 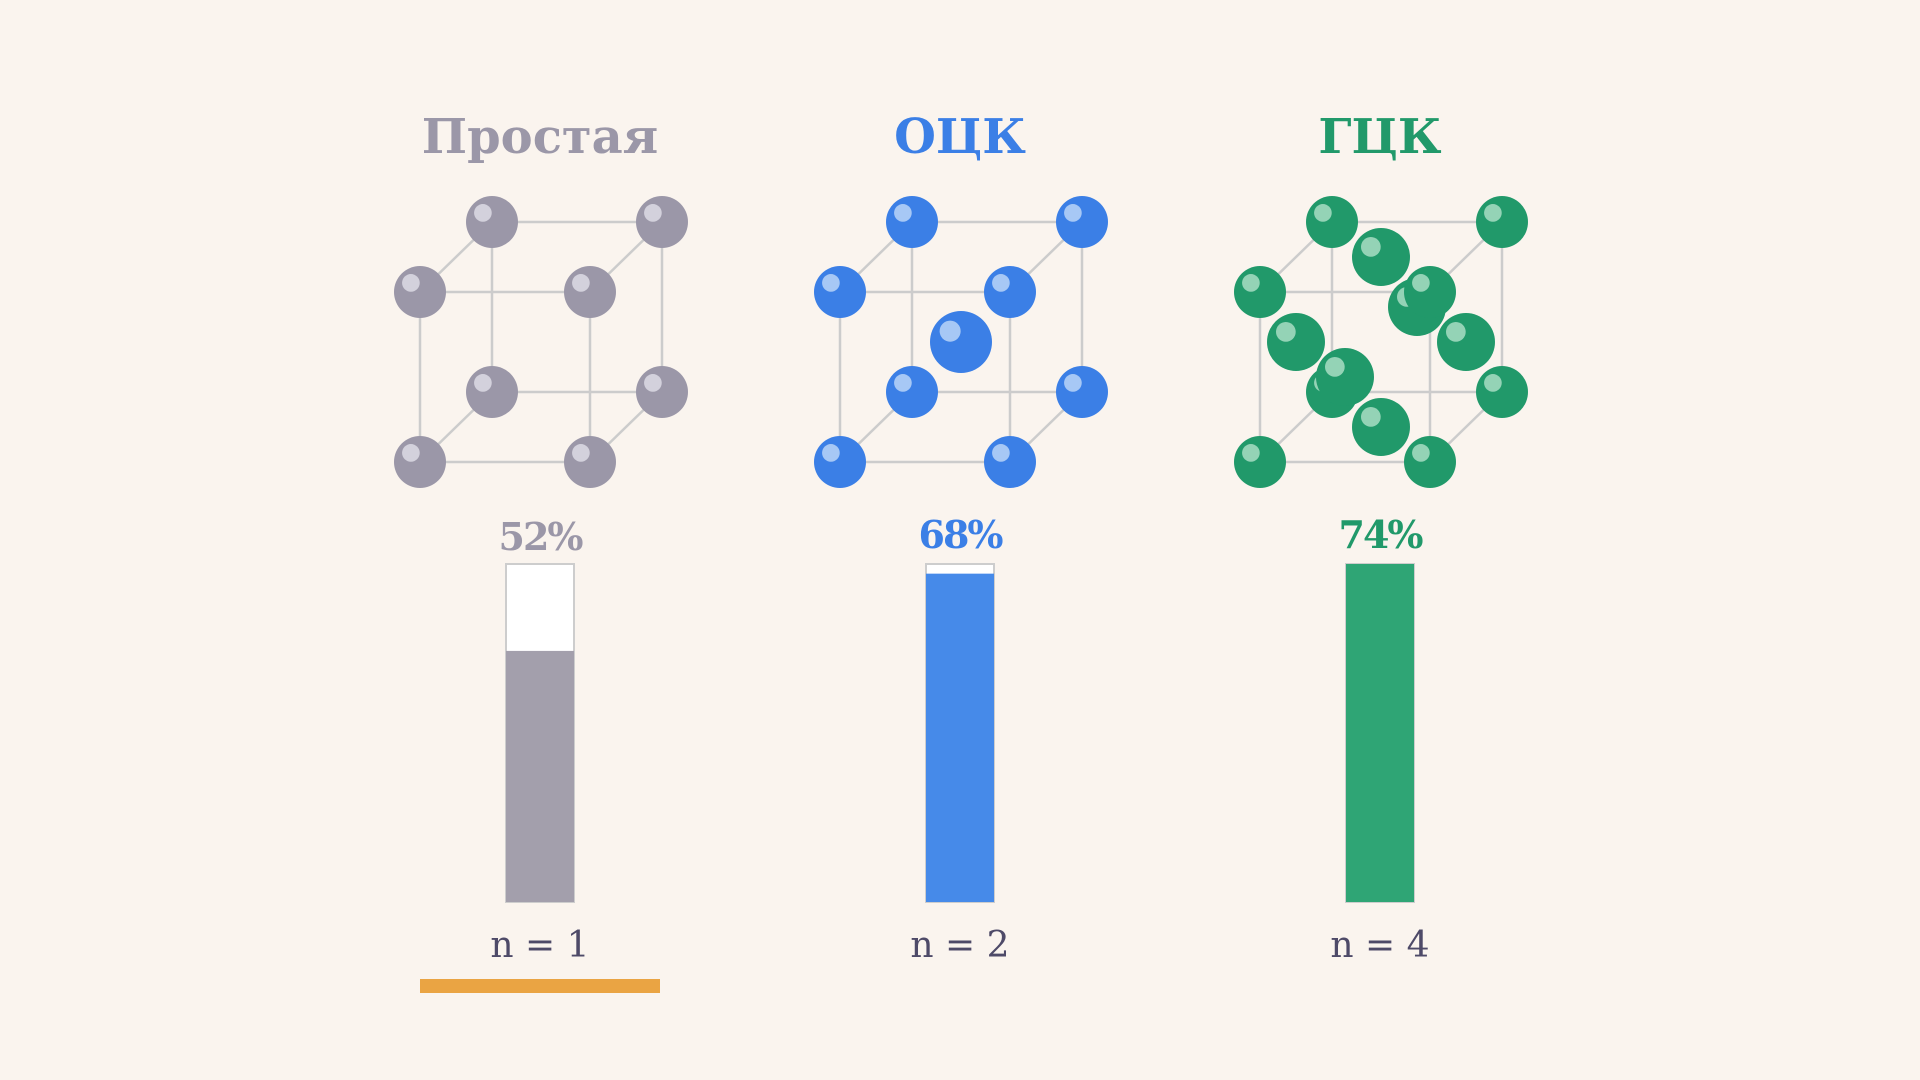 I want to click on atoms-per-cell-label: n = 4, so click(x=1379, y=945).